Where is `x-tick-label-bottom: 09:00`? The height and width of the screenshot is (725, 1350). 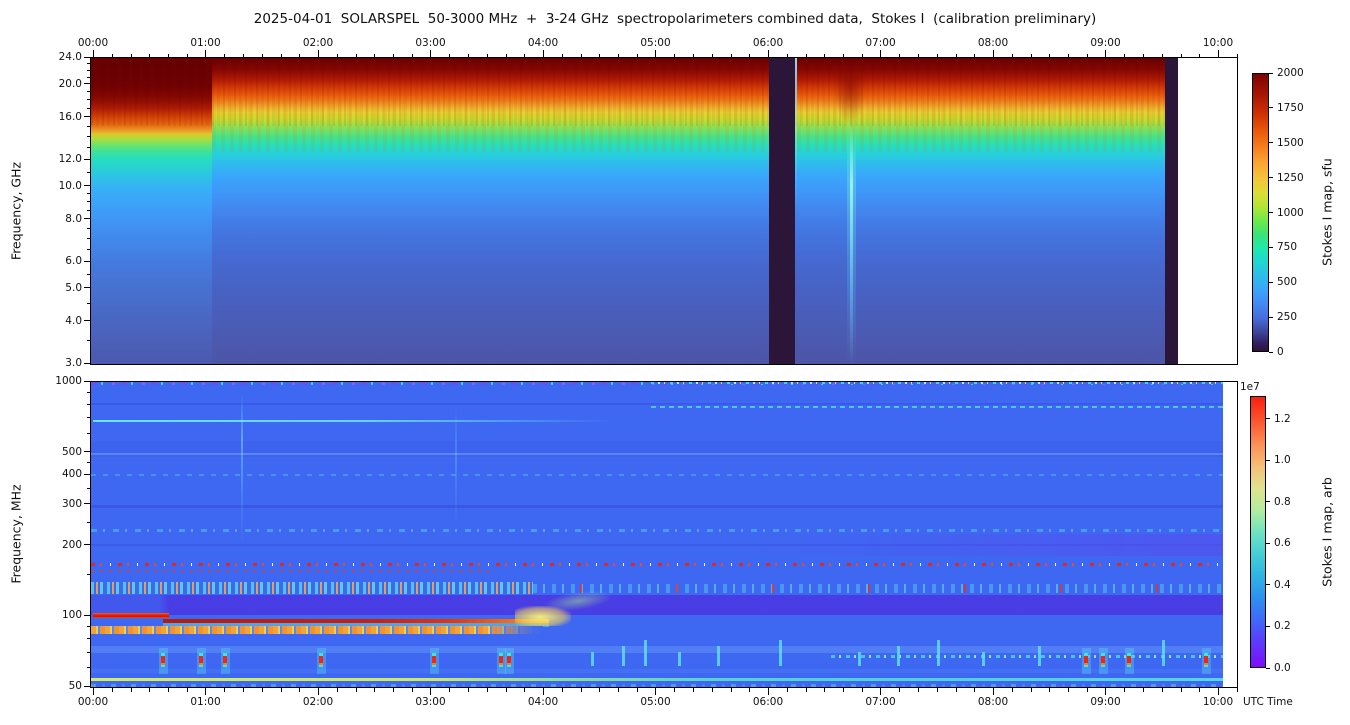 x-tick-label-bottom: 09:00 is located at coordinates (1105, 702).